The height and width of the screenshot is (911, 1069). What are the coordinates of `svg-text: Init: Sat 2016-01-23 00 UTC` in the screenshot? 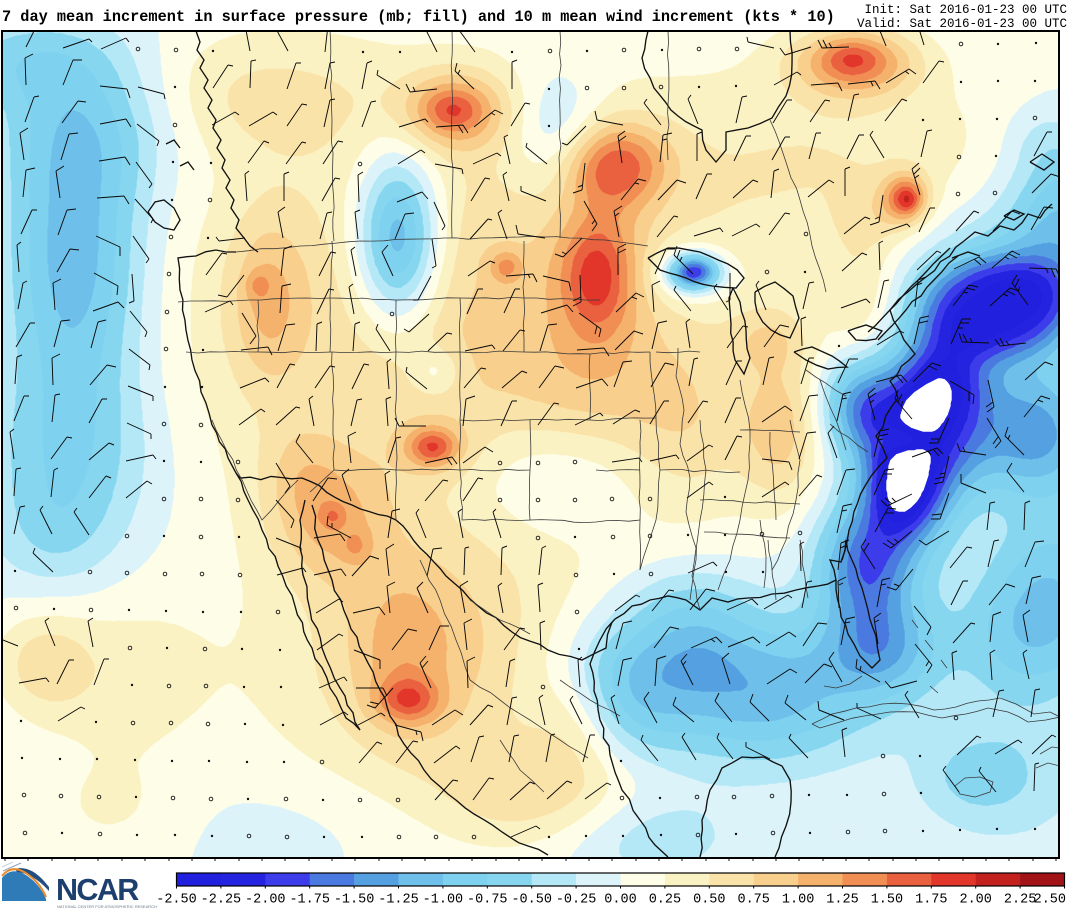 It's located at (965, 10).